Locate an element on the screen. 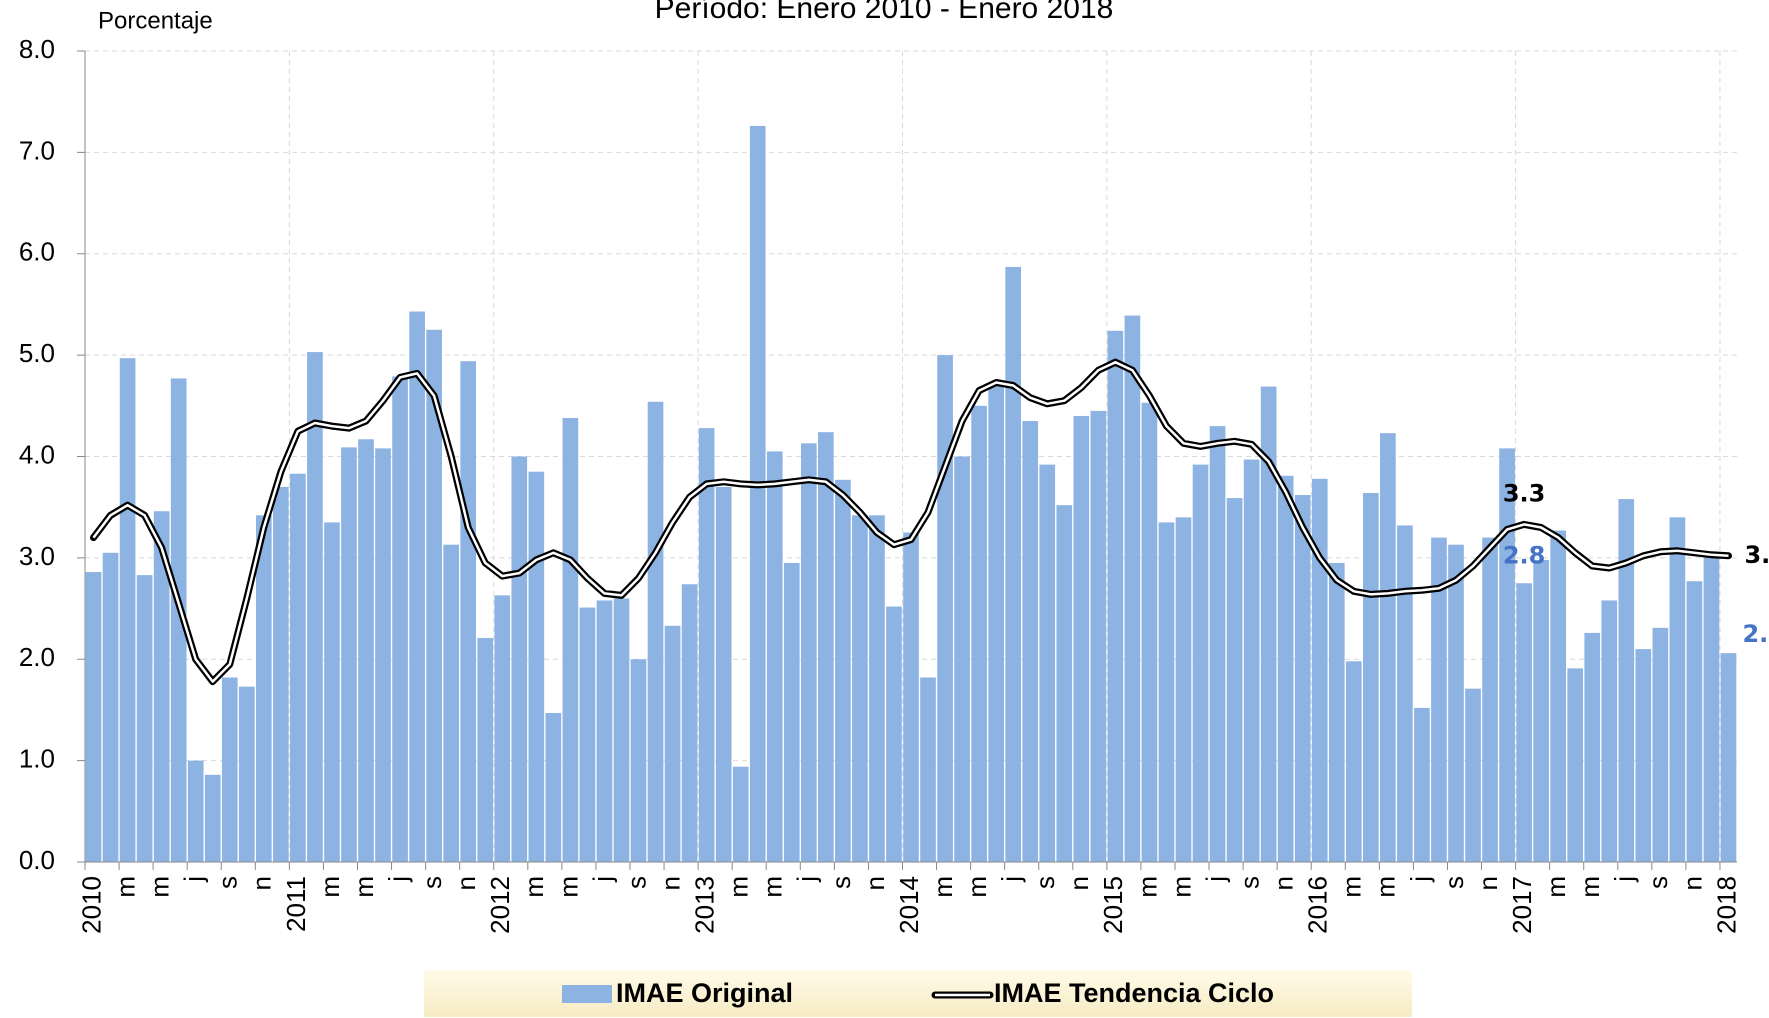 The height and width of the screenshot is (1018, 1769). y-tick-label: 7.0 is located at coordinates (37, 150).